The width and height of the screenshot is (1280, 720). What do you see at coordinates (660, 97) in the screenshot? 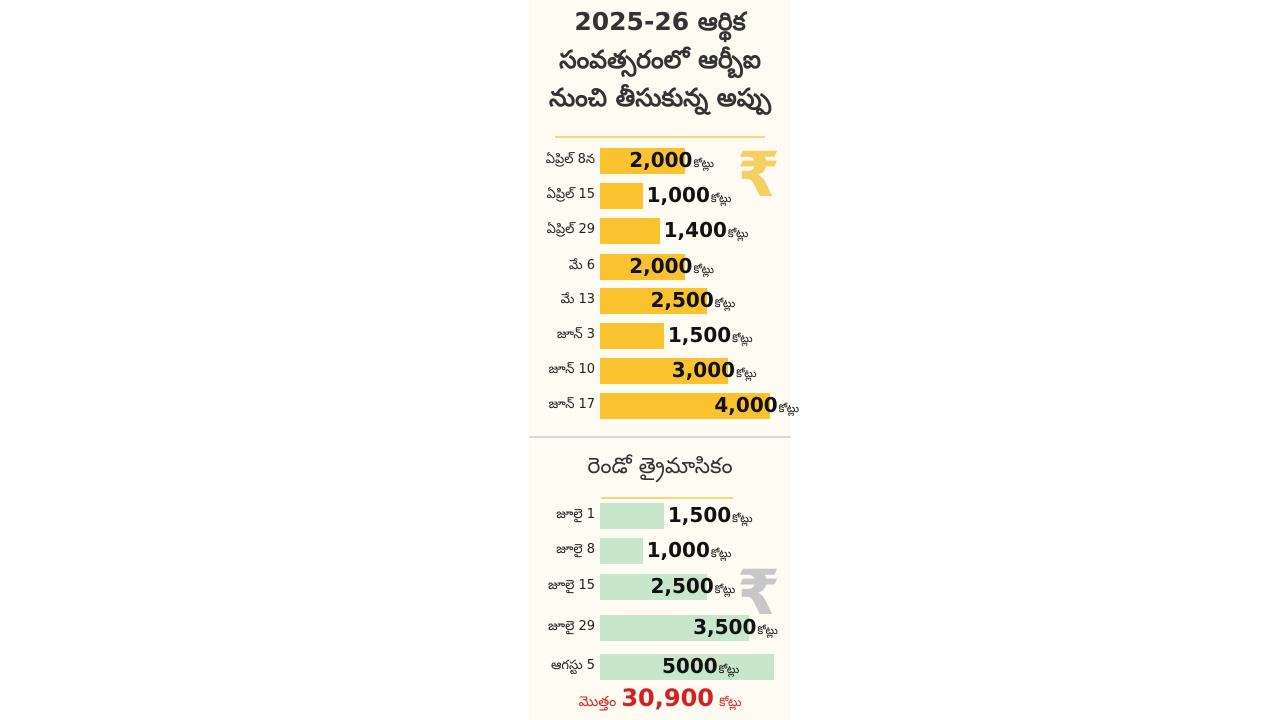
I see `title-line-3: నుంచి తీసుకున్న అప్పు` at bounding box center [660, 97].